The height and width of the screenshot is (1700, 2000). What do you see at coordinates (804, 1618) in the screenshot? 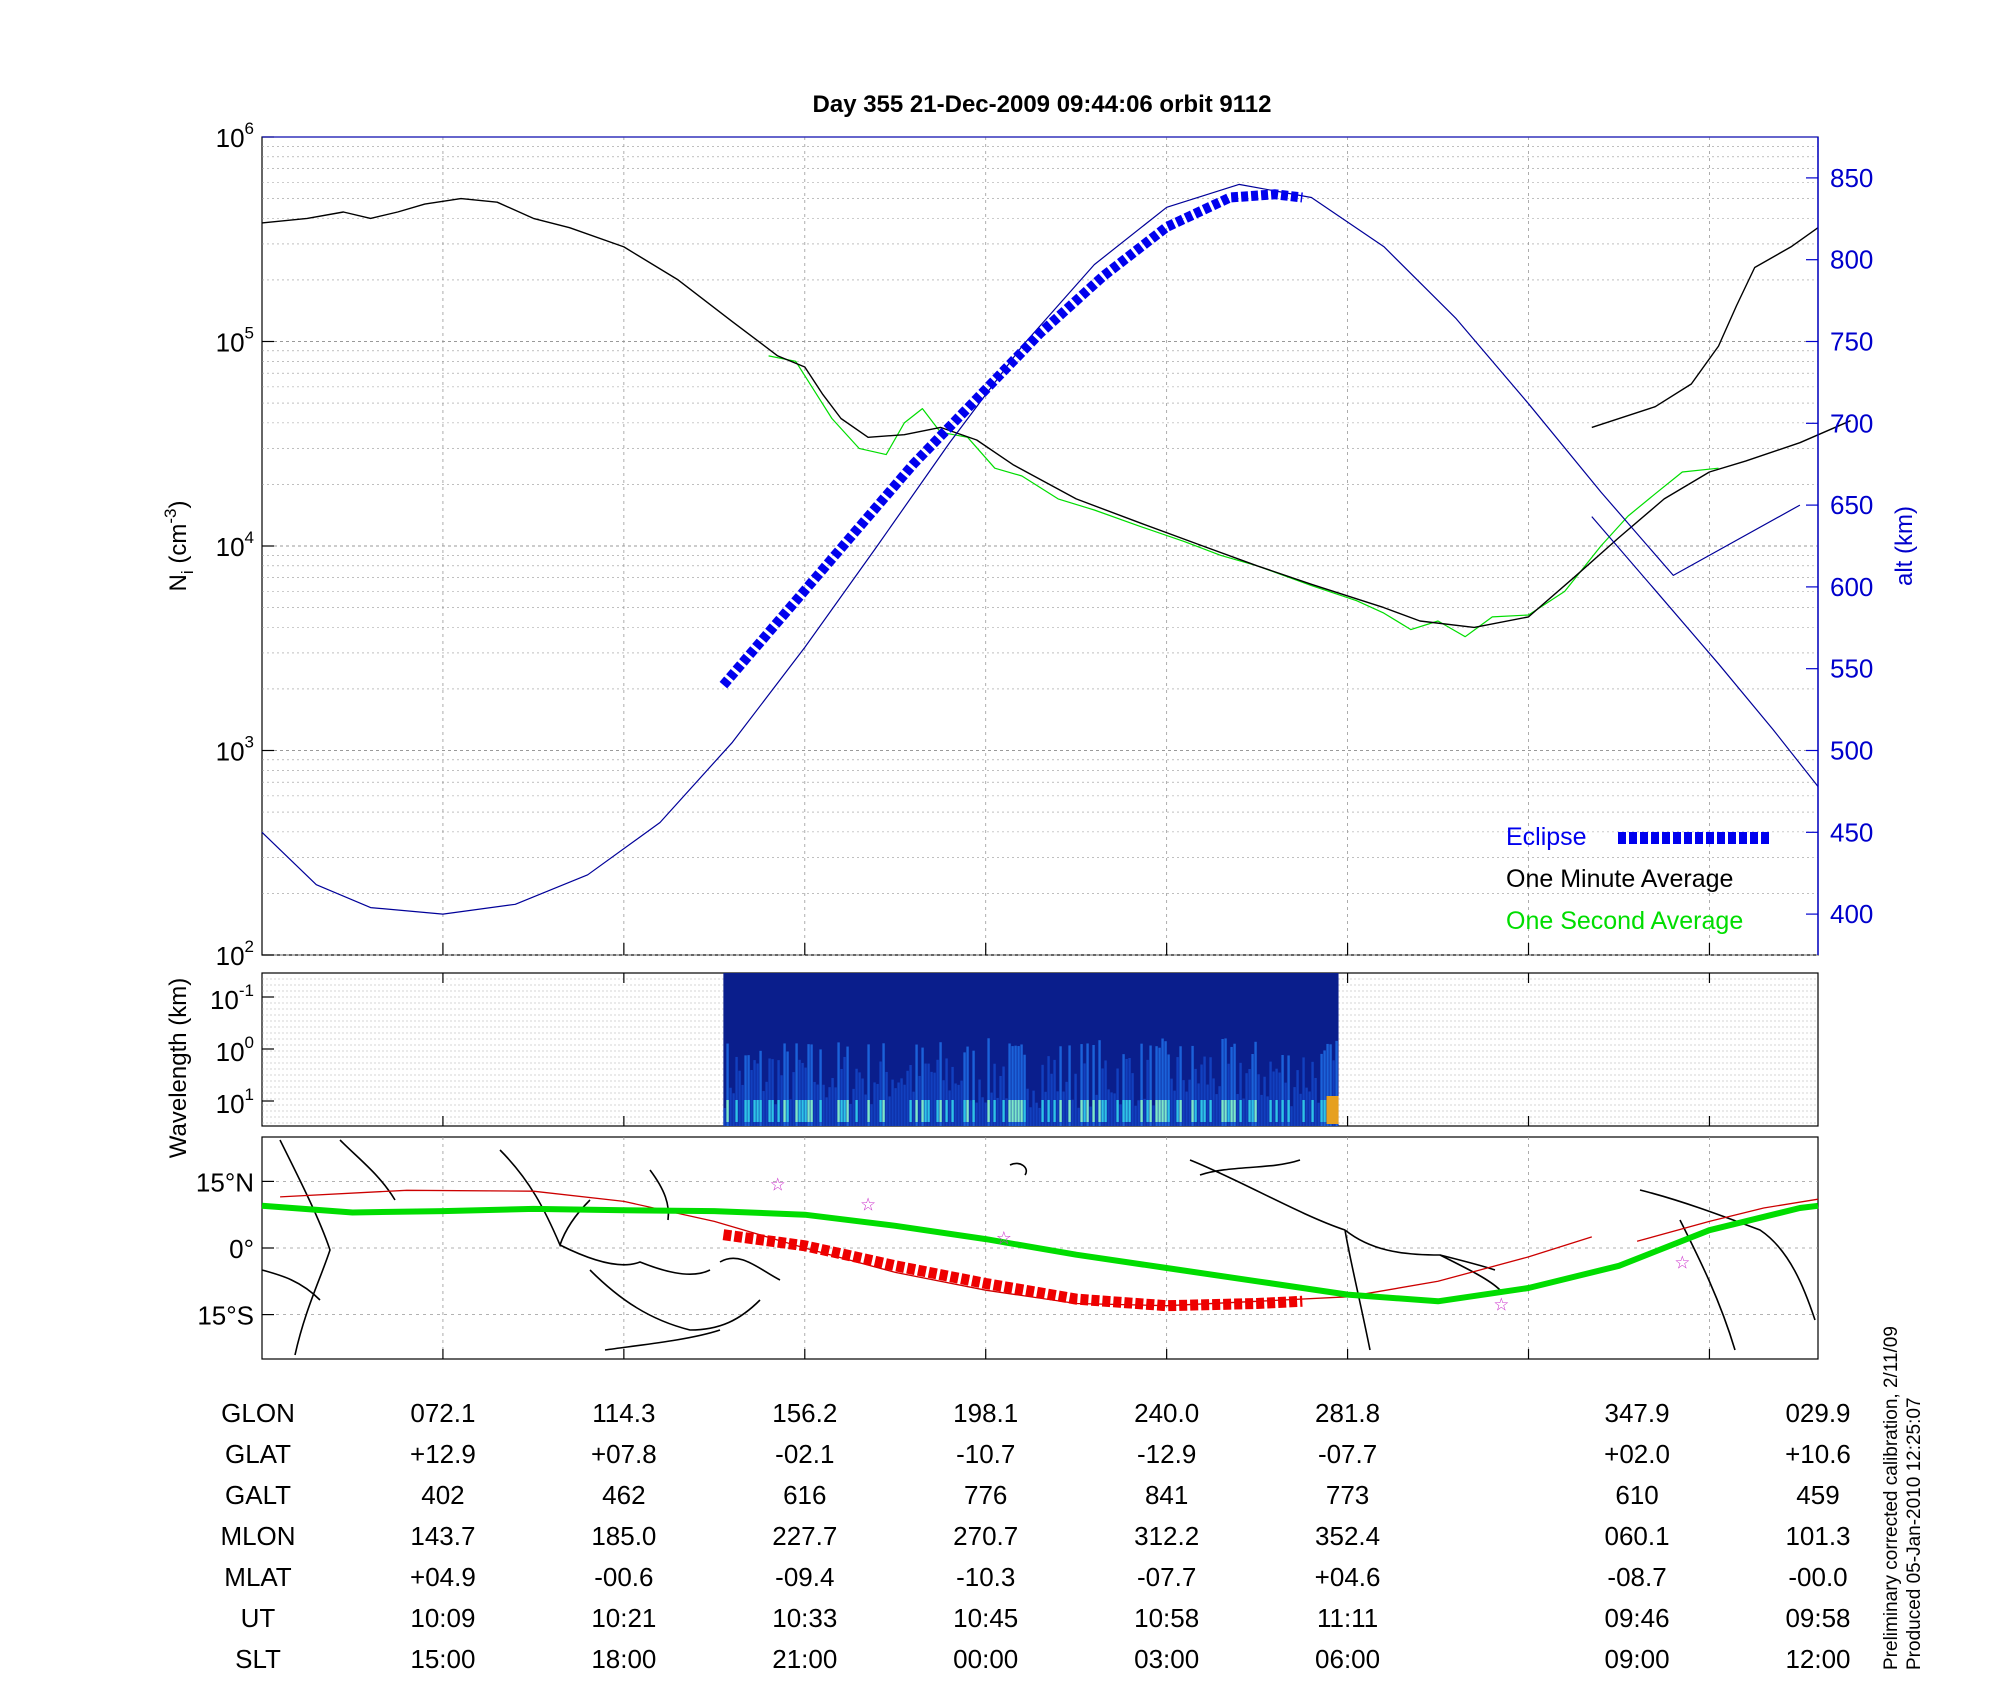
I see `table-cell: 10:33` at bounding box center [804, 1618].